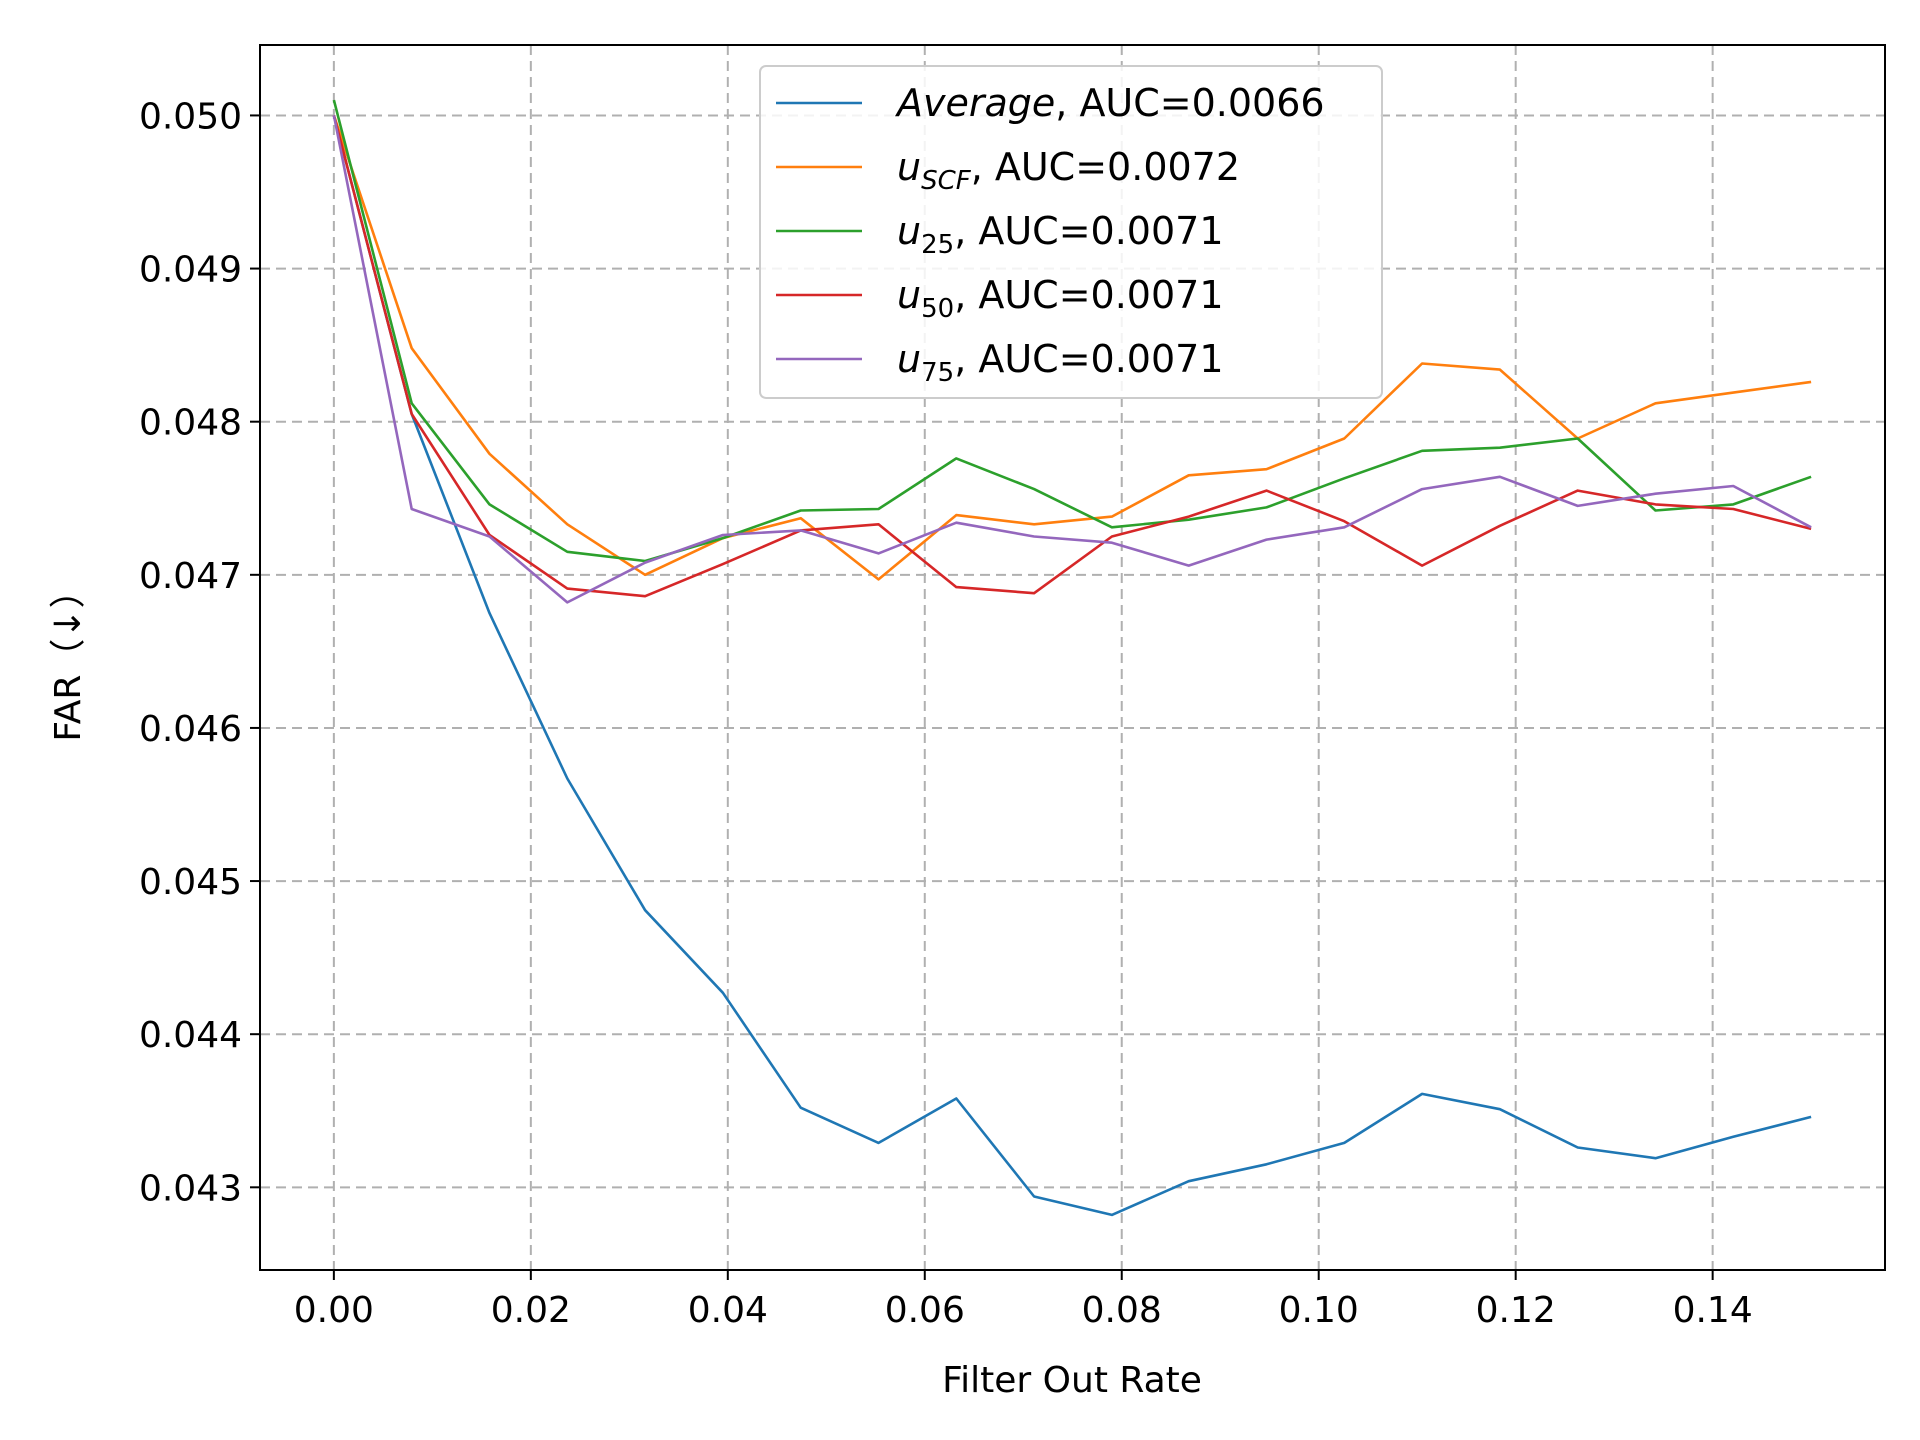 This screenshot has width=1920, height=1440. I want to click on legend-label: Average, AUC=0.0066, so click(1109, 103).